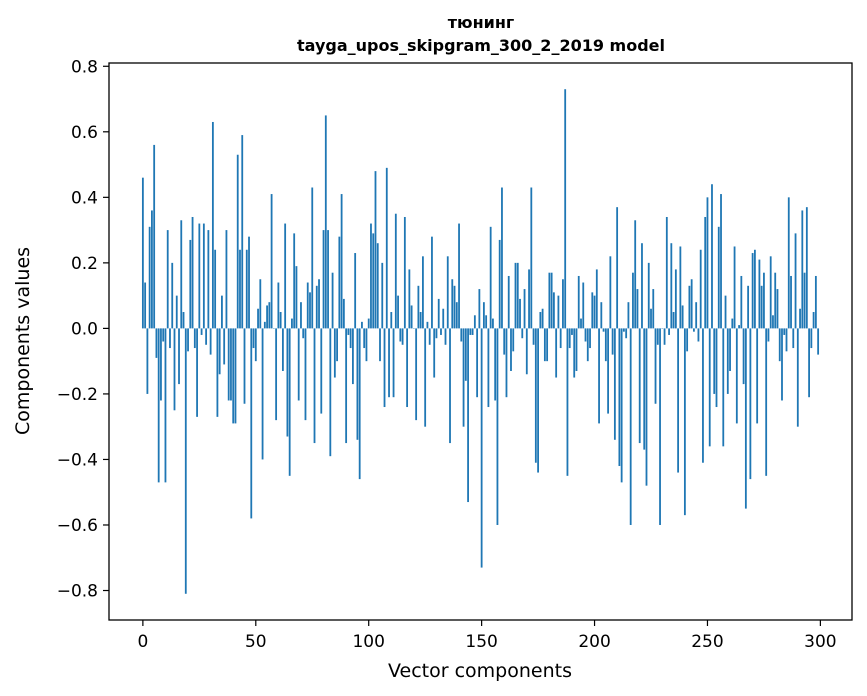 The height and width of the screenshot is (696, 867). I want to click on x-axis-ticks: 0 50 100 150 200 250 300, so click(487, 636).